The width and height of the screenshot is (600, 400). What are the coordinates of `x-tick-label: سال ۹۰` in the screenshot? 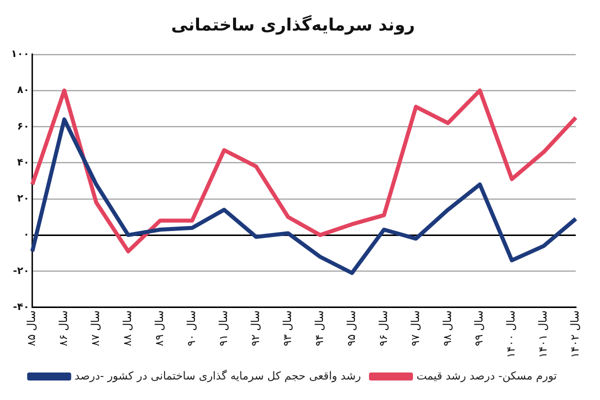 It's located at (191, 328).